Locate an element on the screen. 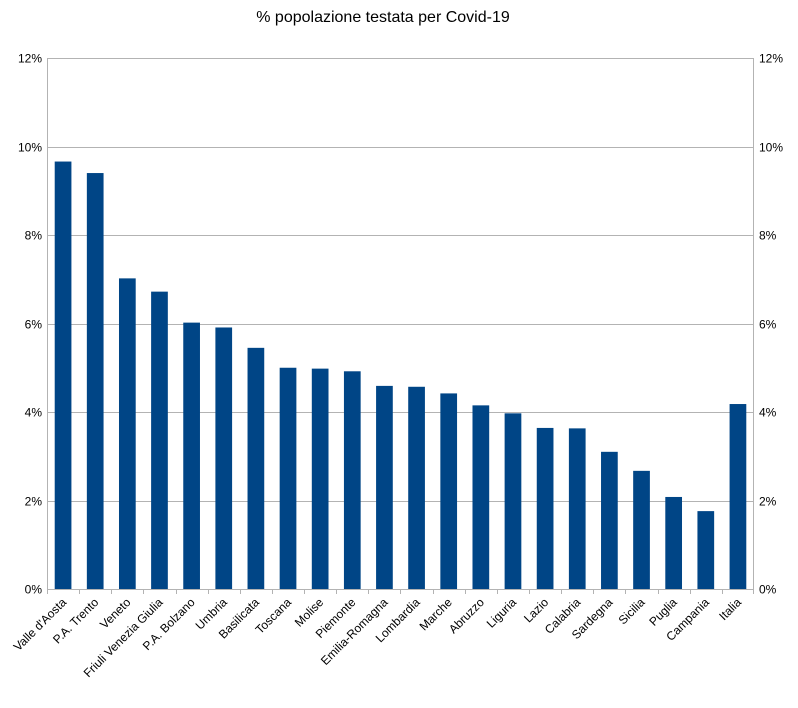 The width and height of the screenshot is (798, 708). x-tick-label: Toscana is located at coordinates (274, 616).